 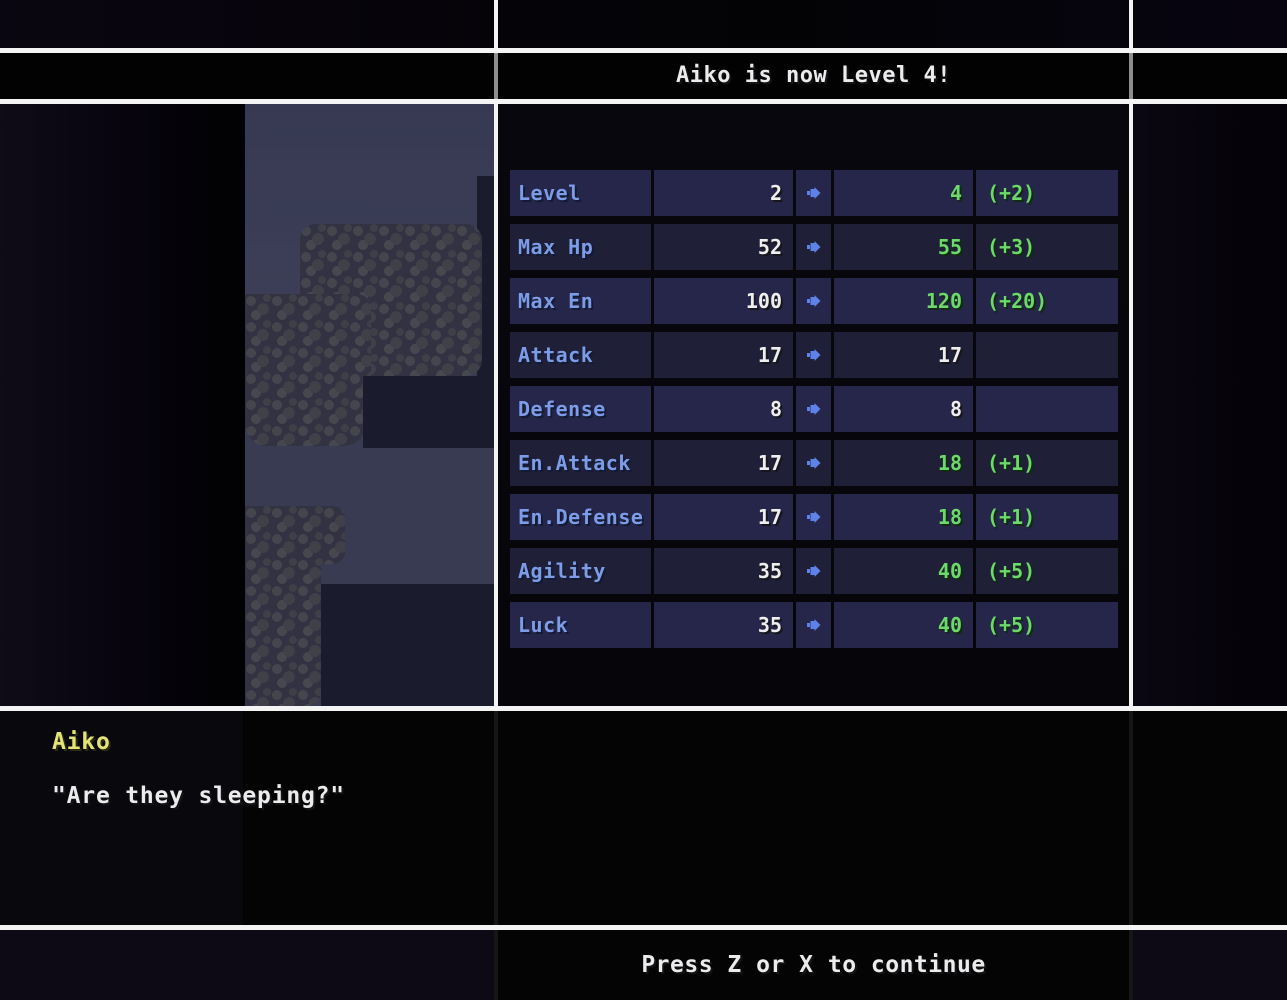 I want to click on right-black-column, so click(x=1210, y=405).